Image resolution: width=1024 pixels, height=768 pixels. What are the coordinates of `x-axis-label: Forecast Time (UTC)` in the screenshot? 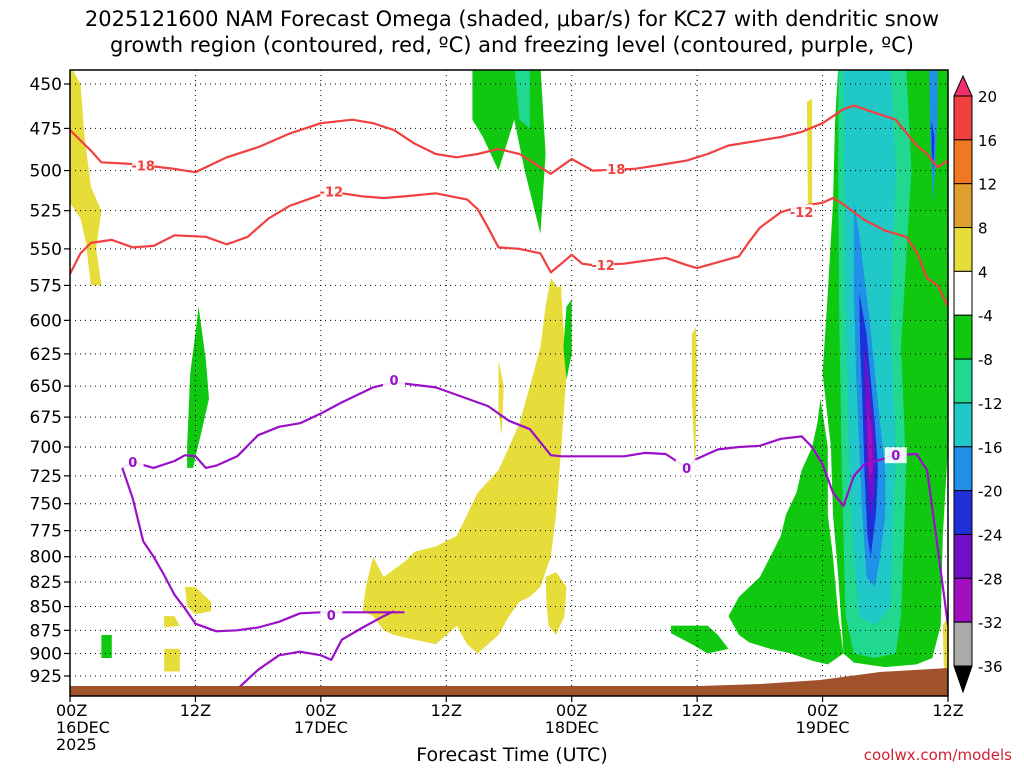 It's located at (512, 755).